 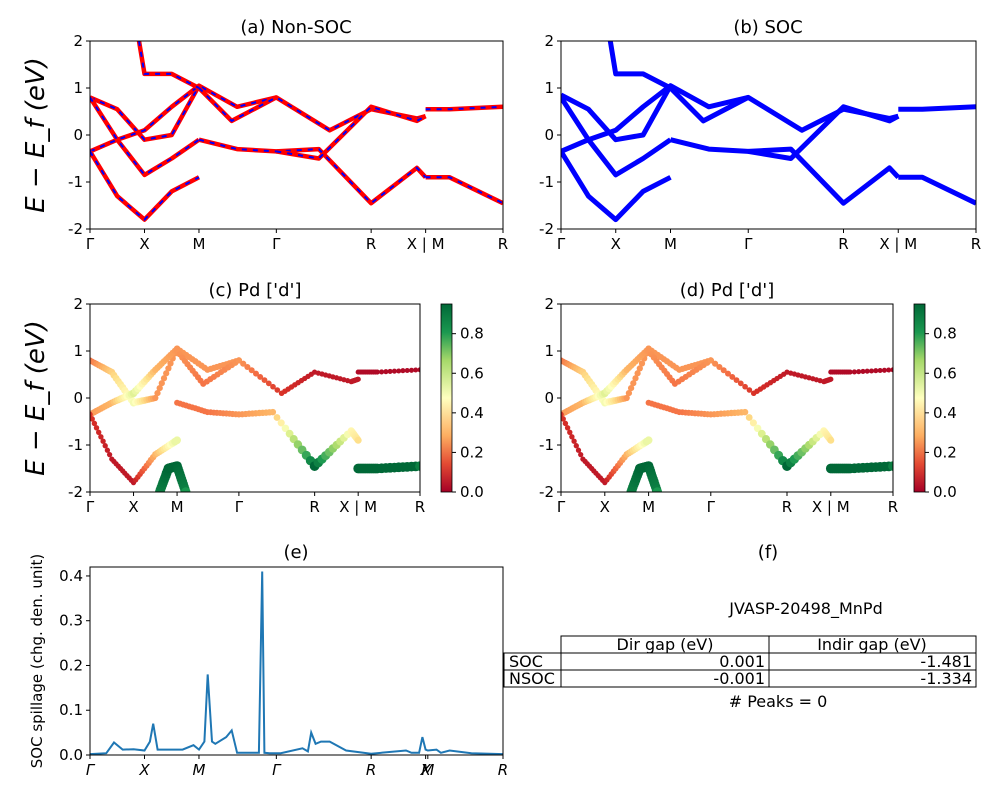 What do you see at coordinates (561, 507) in the screenshot?
I see `panel-d-xtick-label: Γ` at bounding box center [561, 507].